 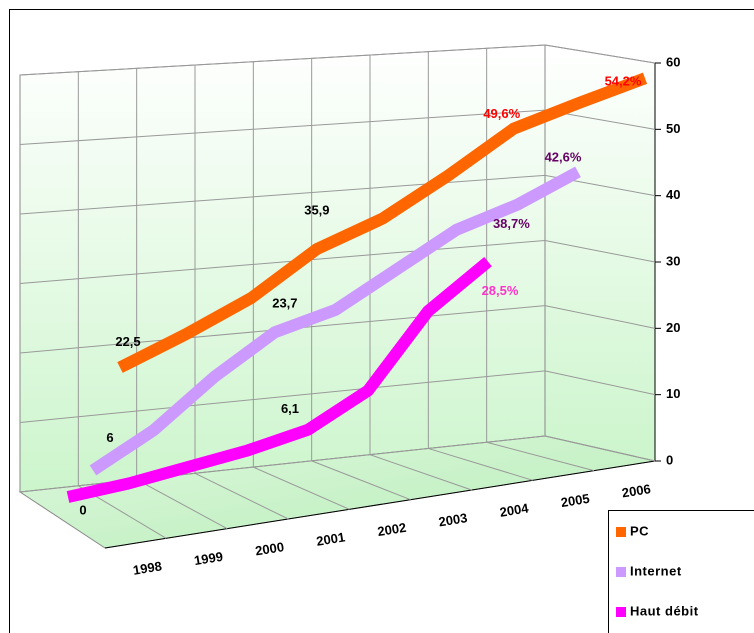 What do you see at coordinates (391, 529) in the screenshot?
I see `x-tick-label: 2002` at bounding box center [391, 529].